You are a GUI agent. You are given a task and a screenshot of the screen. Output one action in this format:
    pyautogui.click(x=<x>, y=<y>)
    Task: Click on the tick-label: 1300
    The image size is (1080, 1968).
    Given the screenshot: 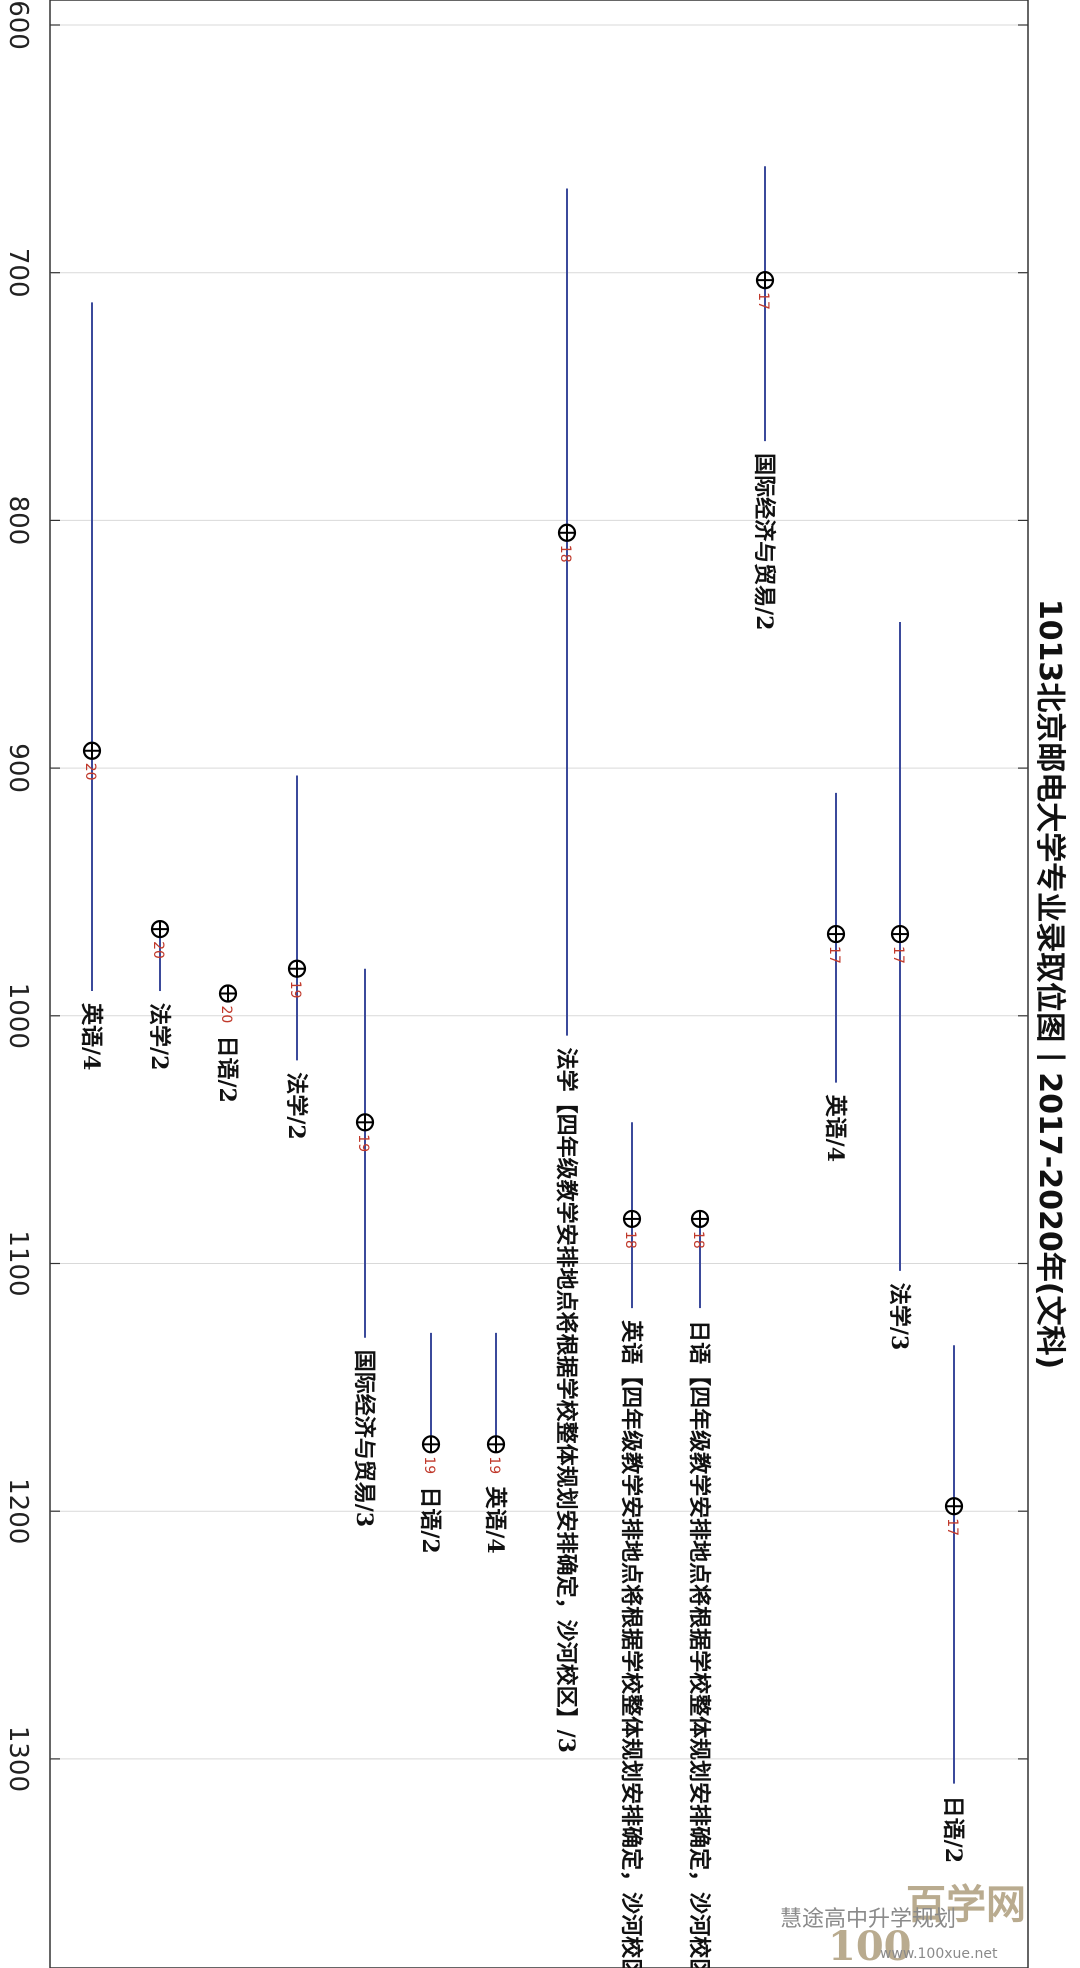 What is the action you would take?
    pyautogui.click(x=18, y=1759)
    